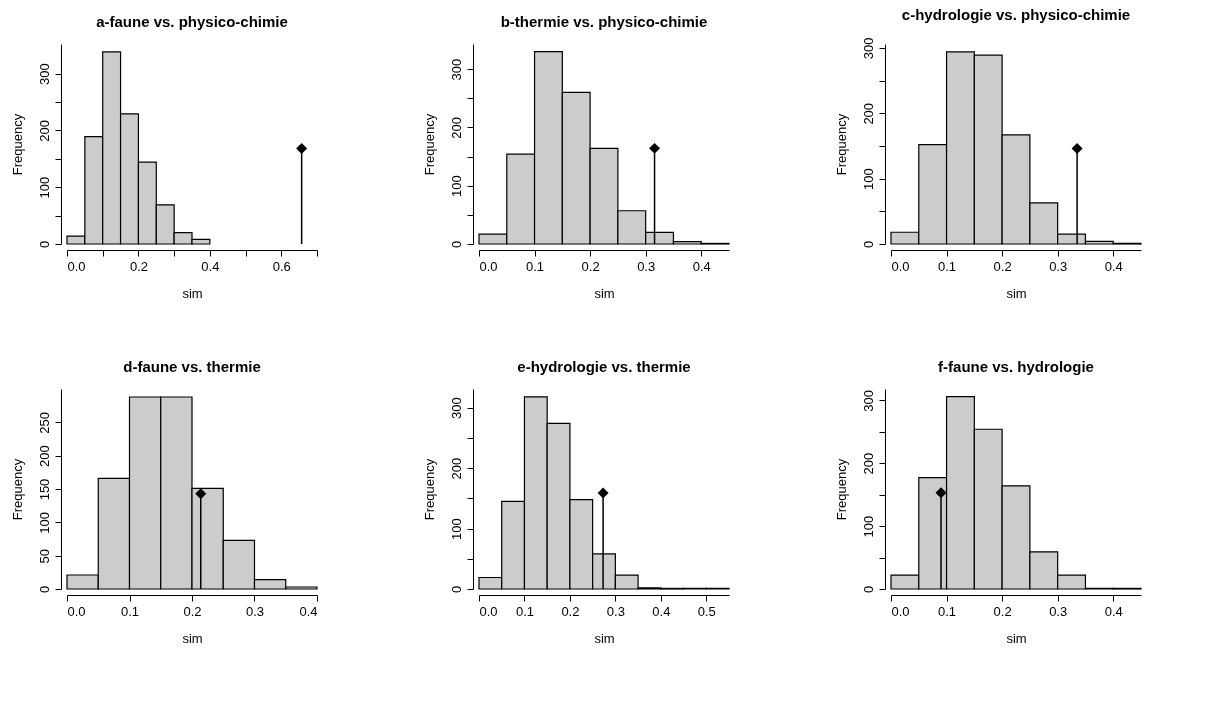  What do you see at coordinates (706, 611) in the screenshot?
I see `x-tick-label: 0.5` at bounding box center [706, 611].